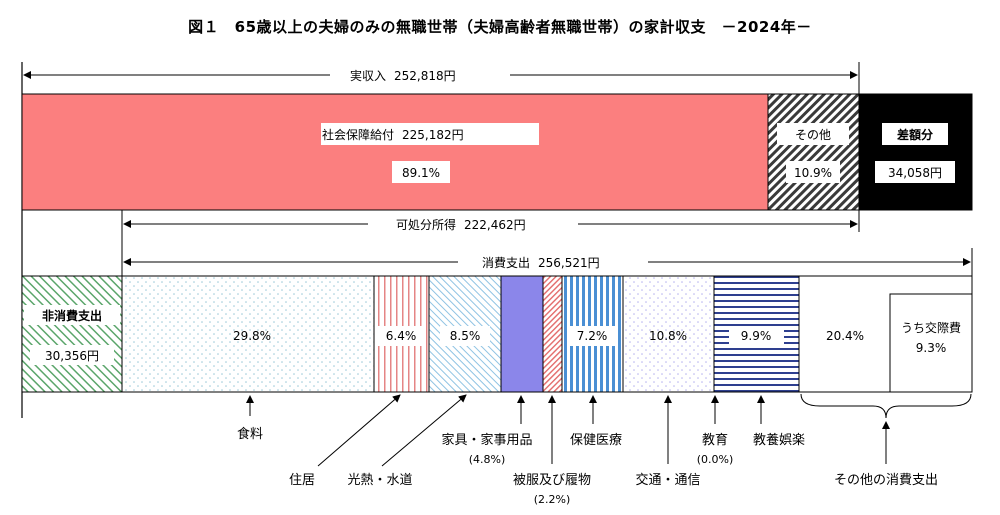 Image resolution: width=1000 pixels, height=515 pixels. Describe the element at coordinates (845, 336) in the screenshot. I see `other-consumption-percent: 20.4%` at that location.